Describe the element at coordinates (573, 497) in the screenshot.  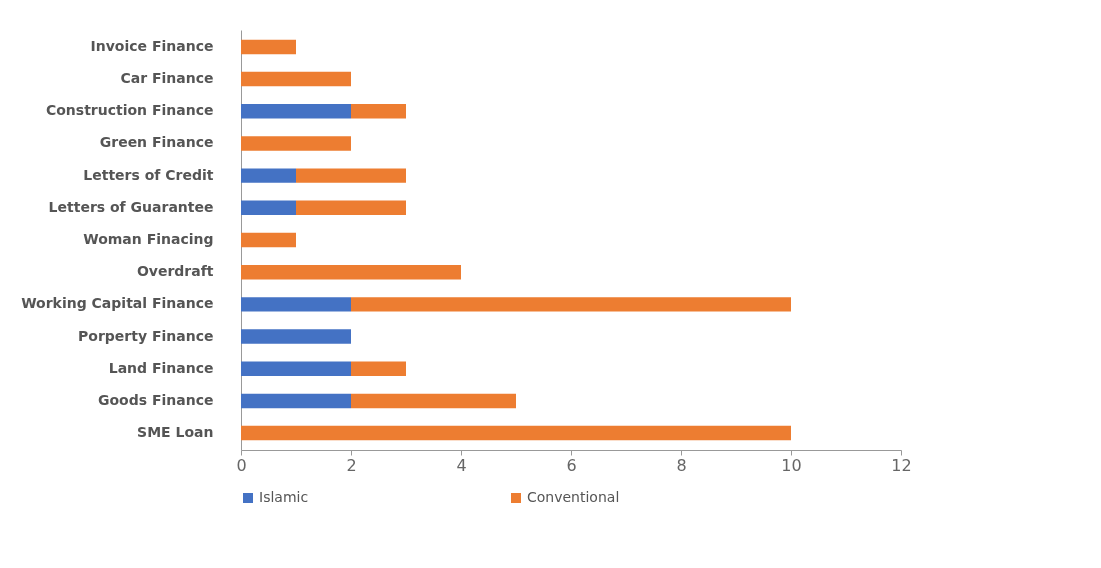
I see `legend-label: Conventional` at that location.